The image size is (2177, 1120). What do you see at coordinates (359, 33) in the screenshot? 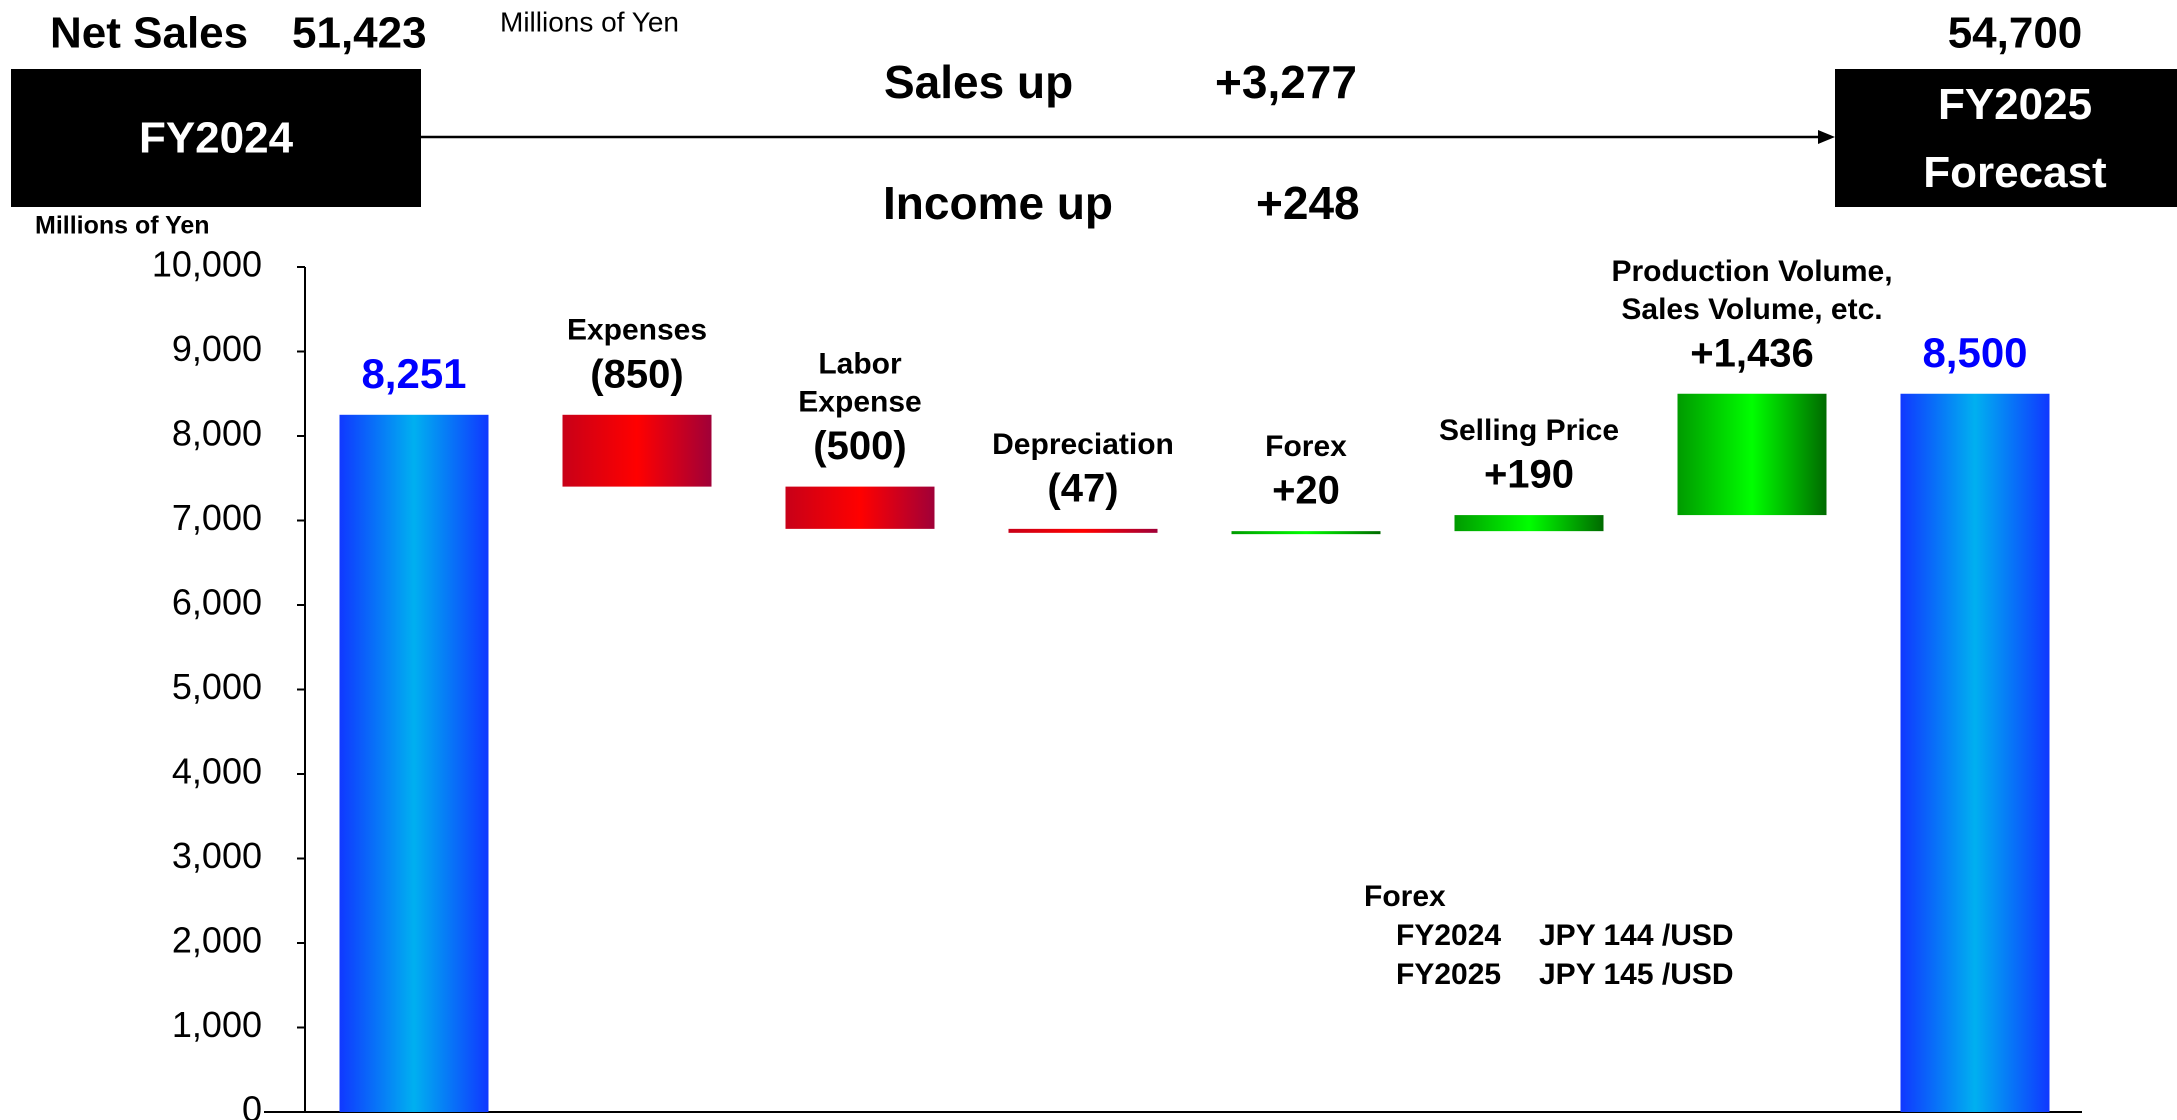
I see `net-sales-fy2024: 51,423` at bounding box center [359, 33].